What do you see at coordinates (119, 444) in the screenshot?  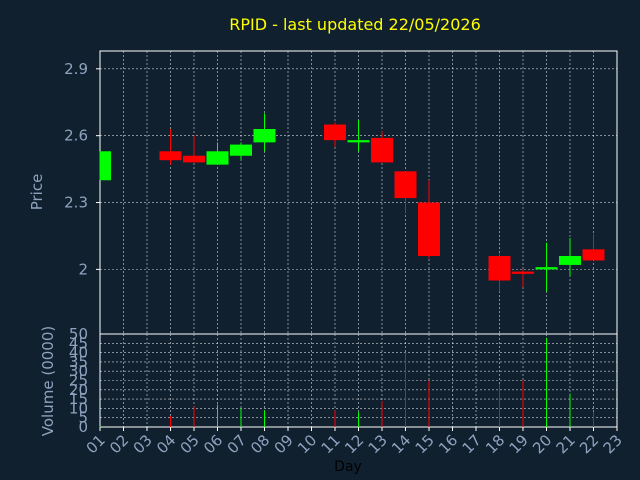 I see `x-tick-label: 02` at bounding box center [119, 444].